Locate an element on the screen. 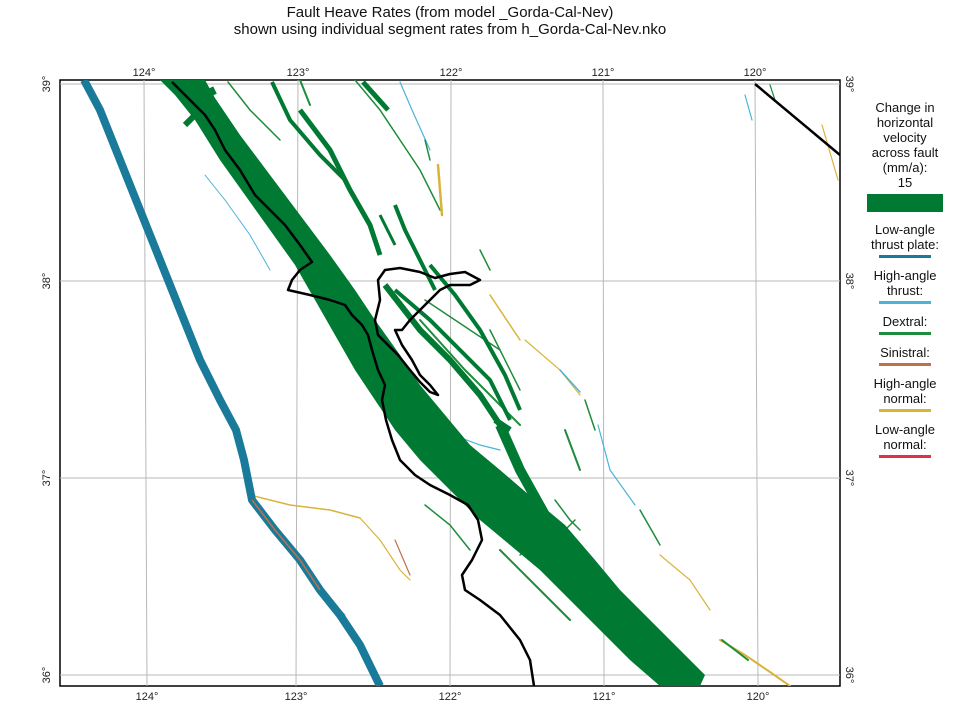 Image resolution: width=960 pixels, height=720 pixels. plate-boundary-sinistral-trace is located at coordinates (286, 545).